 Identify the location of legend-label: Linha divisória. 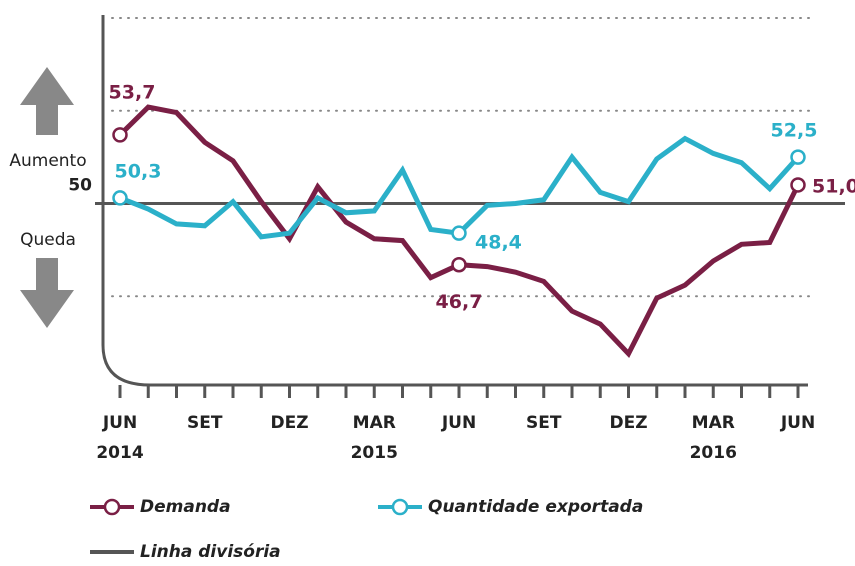
(210, 552).